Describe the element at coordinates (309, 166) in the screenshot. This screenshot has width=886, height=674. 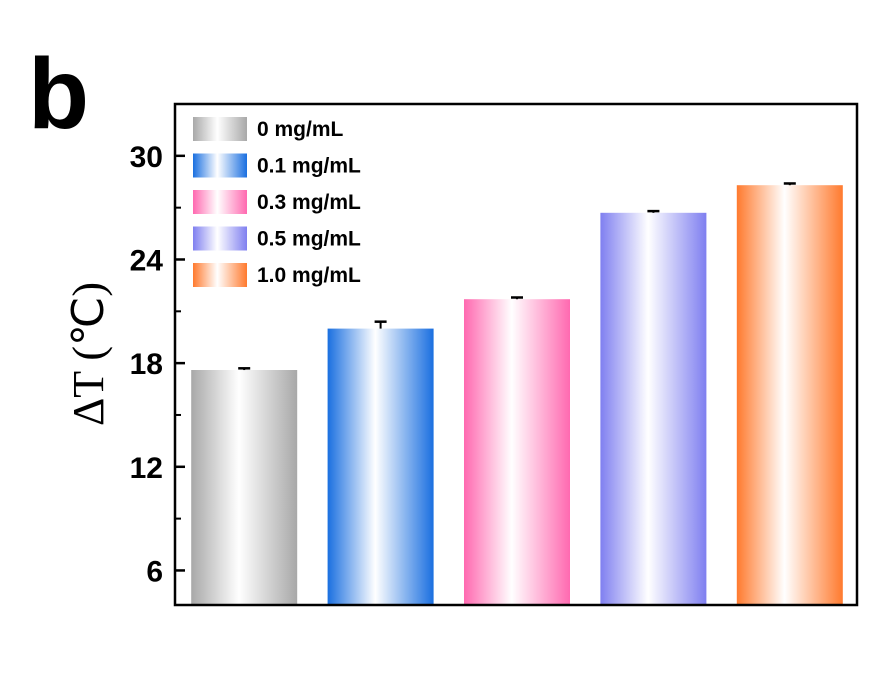
I see `legend-label: 0.1 mg/mL` at that location.